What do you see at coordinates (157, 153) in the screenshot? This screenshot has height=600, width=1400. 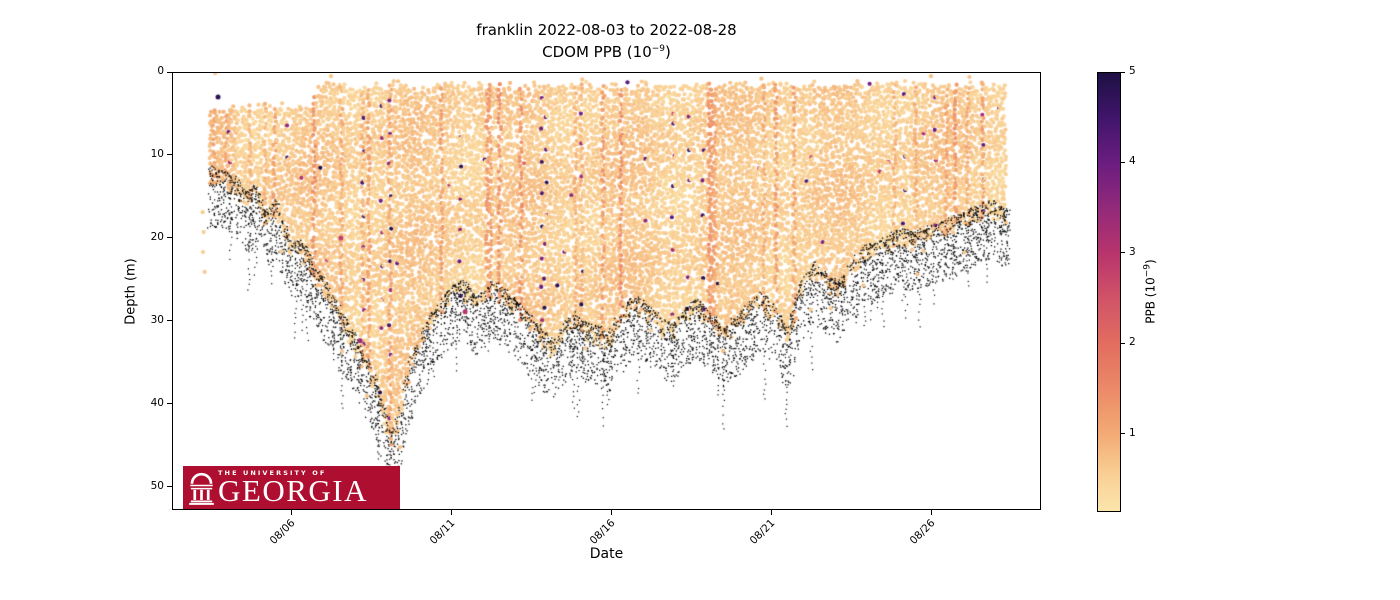 I see `y-tick-label: 10` at bounding box center [157, 153].